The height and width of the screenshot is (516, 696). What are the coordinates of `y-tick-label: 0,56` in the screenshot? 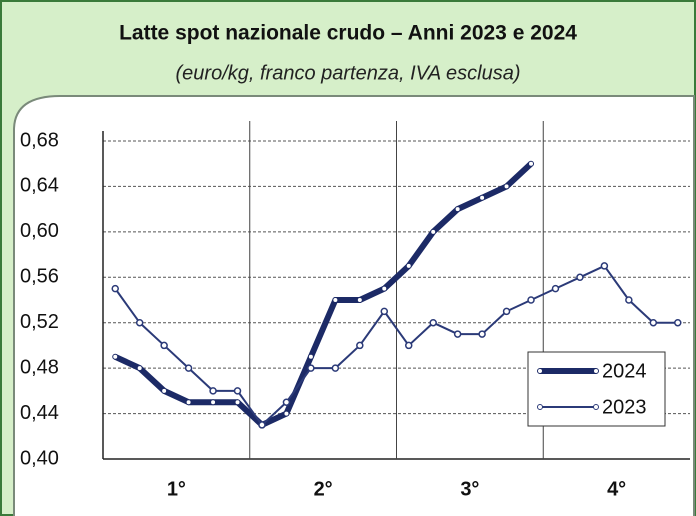 It's located at (39, 277).